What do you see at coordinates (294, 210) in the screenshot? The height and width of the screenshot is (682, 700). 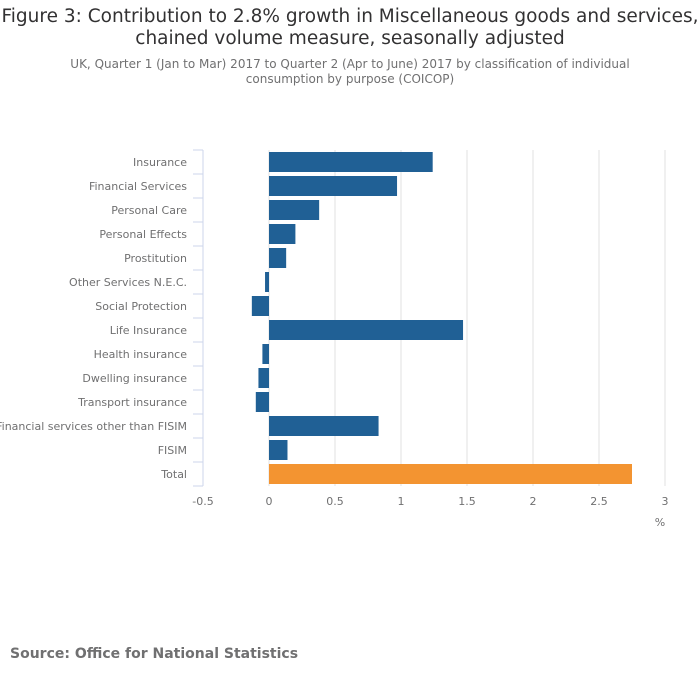 I see `bar-personal-care` at bounding box center [294, 210].